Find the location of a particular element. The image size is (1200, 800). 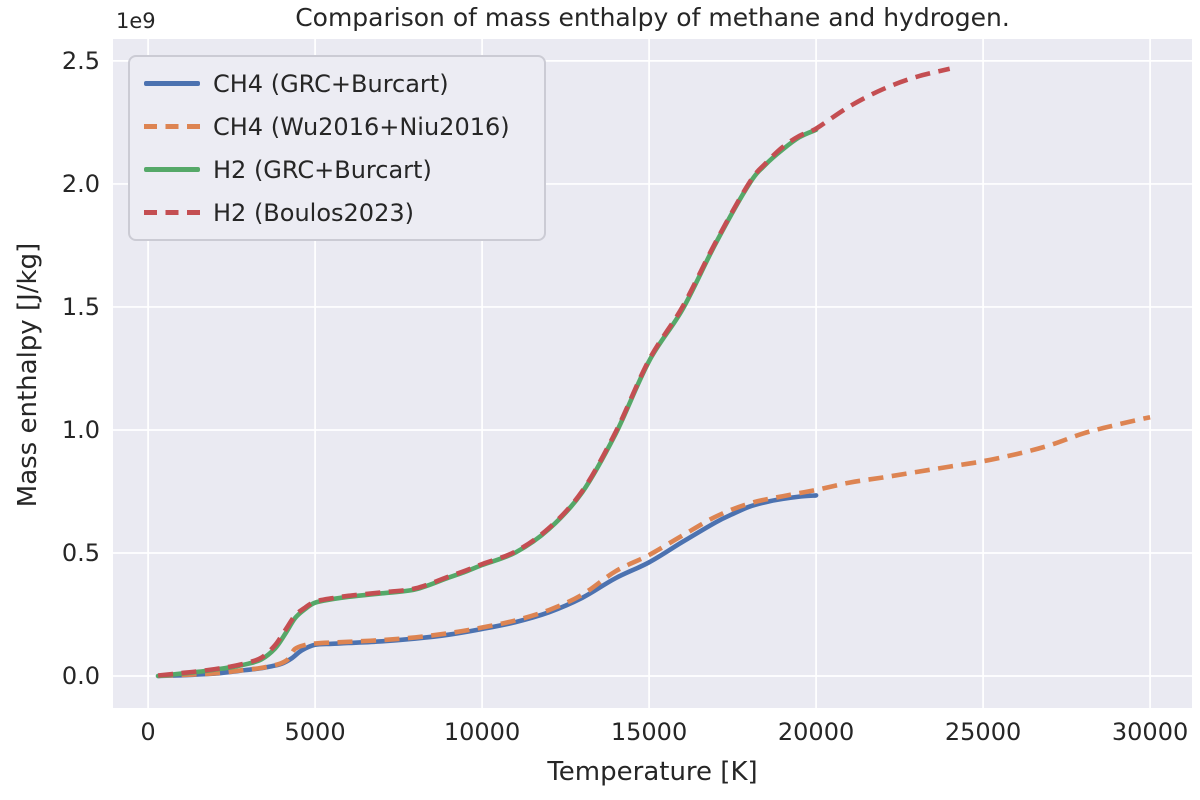

x-tick-label: 5000 is located at coordinates (315, 732).